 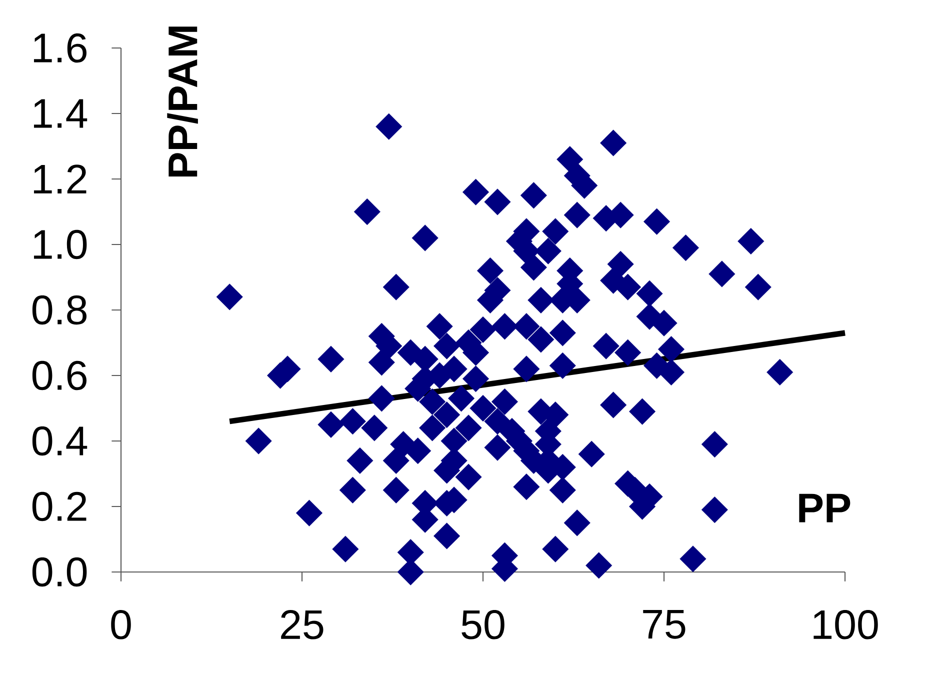 I want to click on x-axis-title: PP, so click(x=824, y=508).